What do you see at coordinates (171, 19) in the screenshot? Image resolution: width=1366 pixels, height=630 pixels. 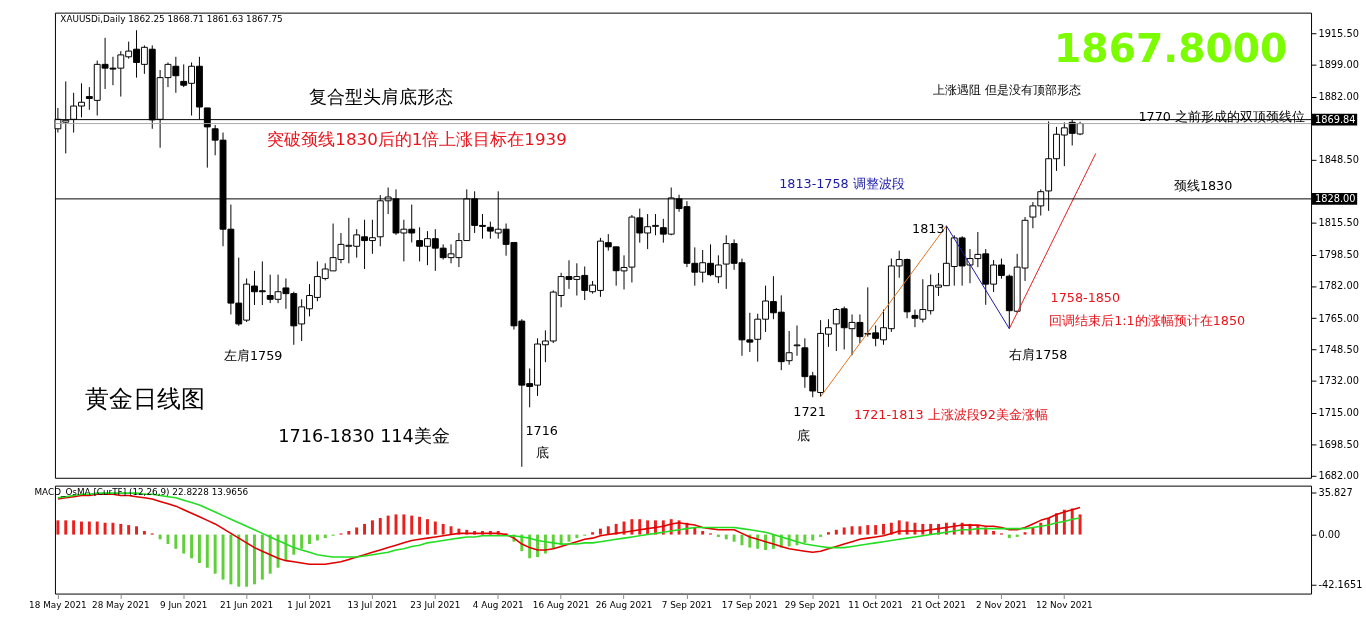 I see `chart-title: XAUUSDi,Daily 1862.25 1868.71 1861.63 1867.75` at bounding box center [171, 19].